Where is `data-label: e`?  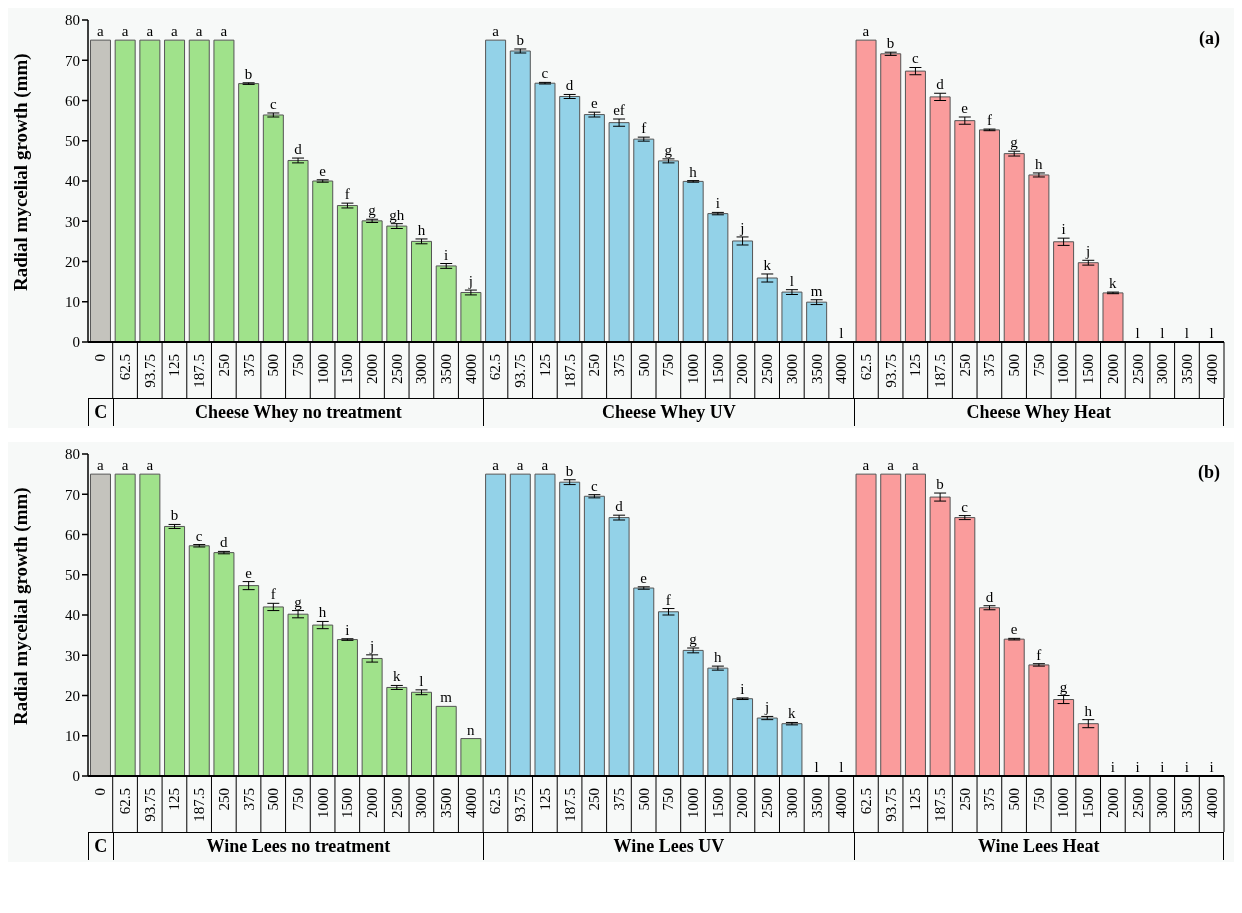
data-label: e is located at coordinates (323, 170).